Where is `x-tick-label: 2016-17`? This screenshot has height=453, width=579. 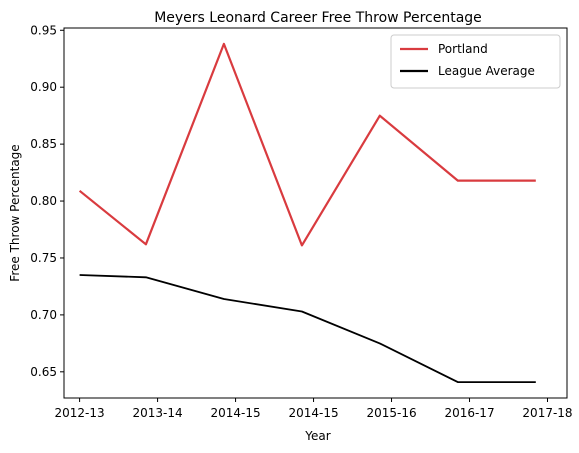 x-tick-label: 2016-17 is located at coordinates (469, 413).